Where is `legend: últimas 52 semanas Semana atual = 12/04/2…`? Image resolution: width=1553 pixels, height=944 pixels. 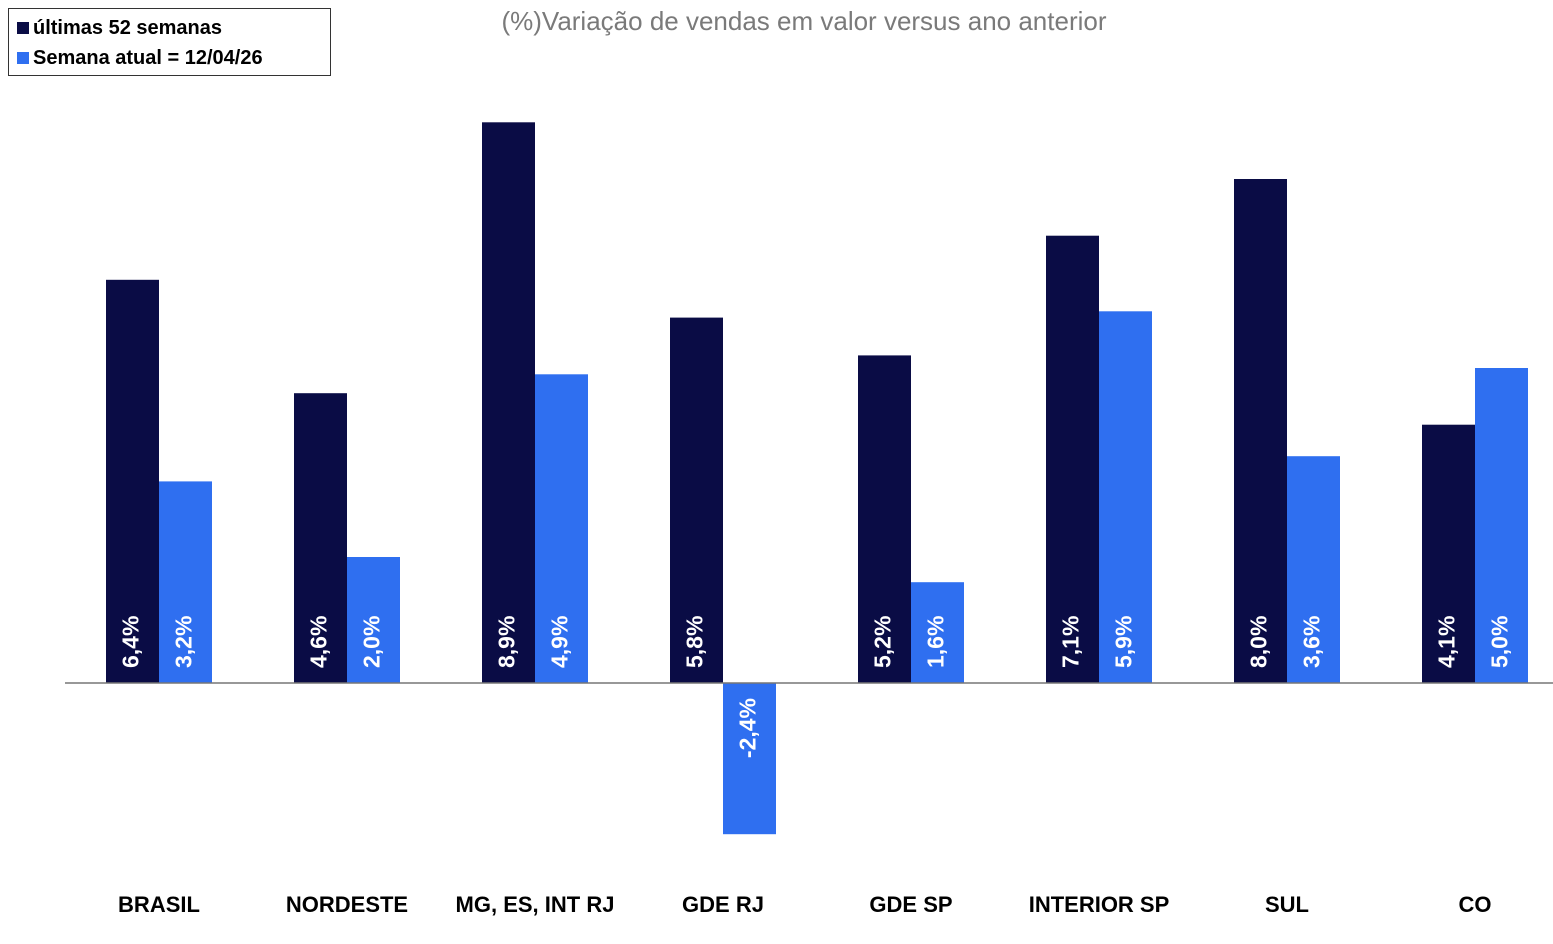 legend: últimas 52 semanas Semana atual = 12/04/2… is located at coordinates (169, 42).